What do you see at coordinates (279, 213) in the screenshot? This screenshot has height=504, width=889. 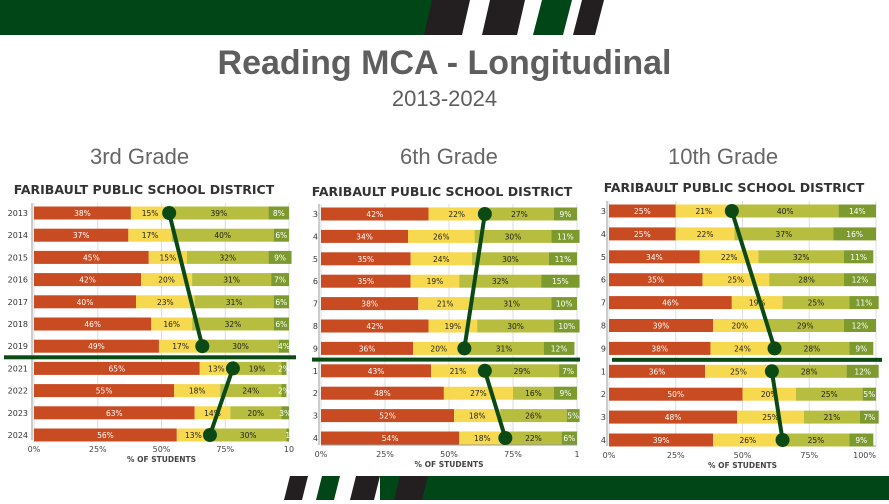 I see `data-label: 8%` at bounding box center [279, 213].